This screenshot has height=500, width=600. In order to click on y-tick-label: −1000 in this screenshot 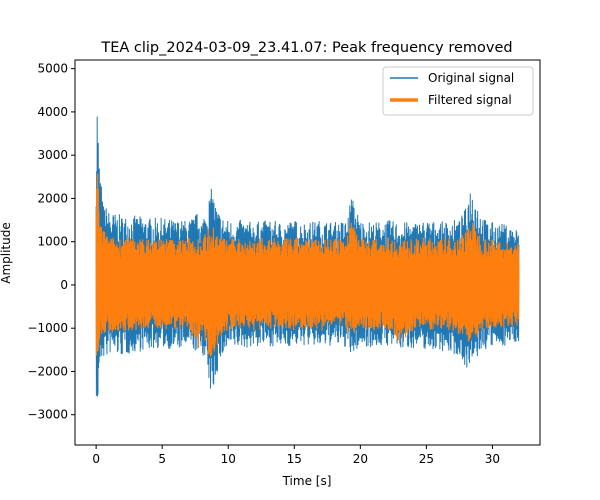, I will do `click(47, 328)`.